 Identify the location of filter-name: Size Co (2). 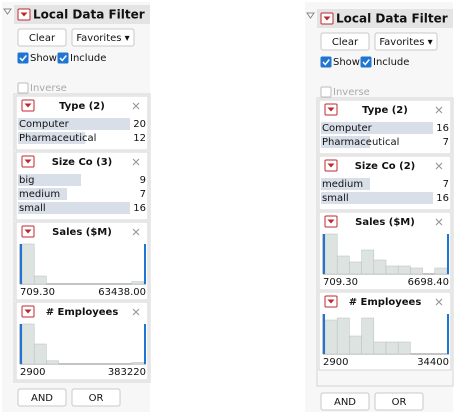
(385, 166).